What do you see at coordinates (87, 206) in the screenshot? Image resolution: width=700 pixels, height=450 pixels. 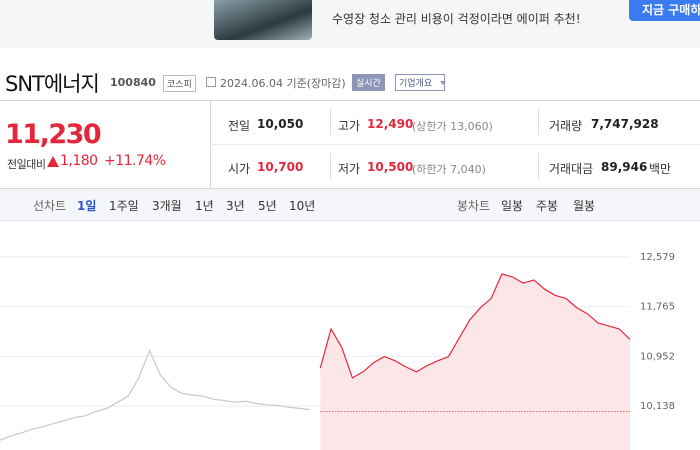 I see `tab: 1일` at bounding box center [87, 206].